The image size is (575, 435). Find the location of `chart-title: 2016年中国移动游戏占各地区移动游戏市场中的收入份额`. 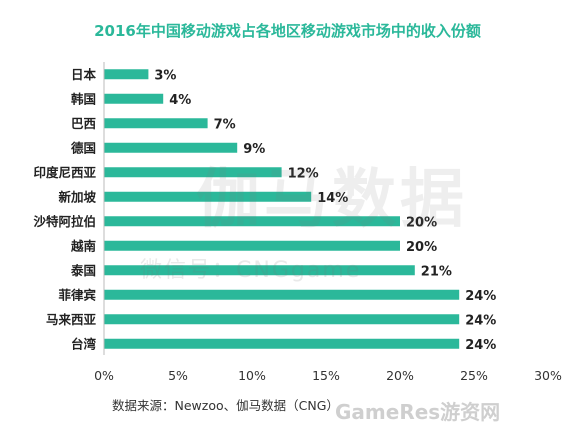

chart-title: 2016年中国移动游戏占各地区移动游戏市场中的收入份额 is located at coordinates (287, 31).